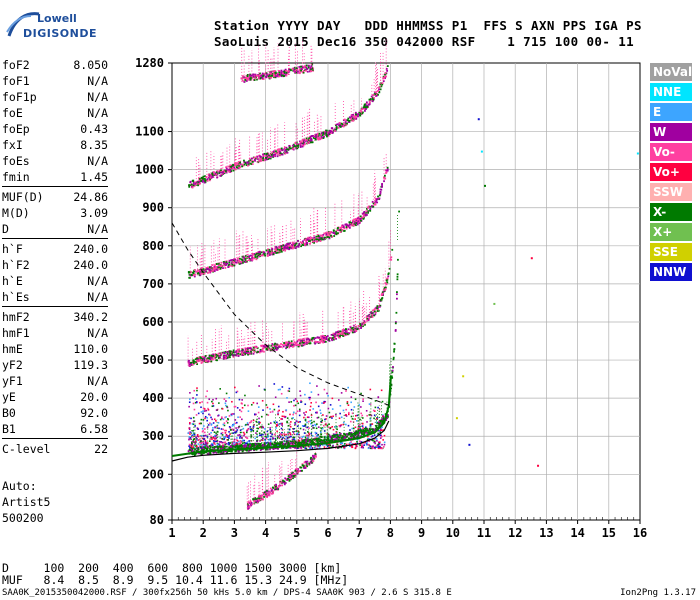 The height and width of the screenshot is (600, 700). I want to click on x-tick-label: 2, so click(203, 533).